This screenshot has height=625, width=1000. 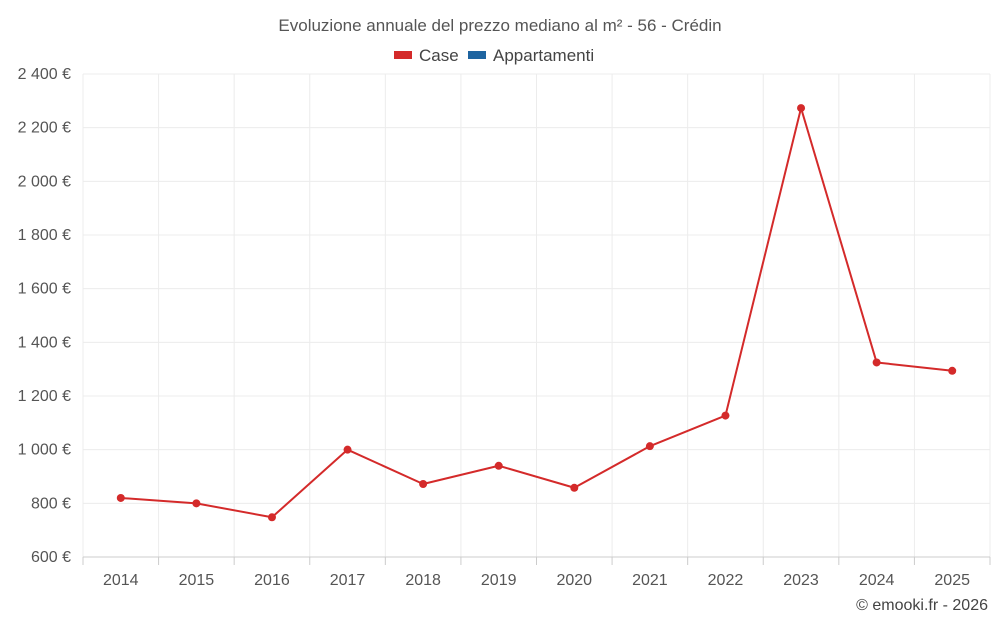 What do you see at coordinates (348, 580) in the screenshot?
I see `x-tick-label: 2017` at bounding box center [348, 580].